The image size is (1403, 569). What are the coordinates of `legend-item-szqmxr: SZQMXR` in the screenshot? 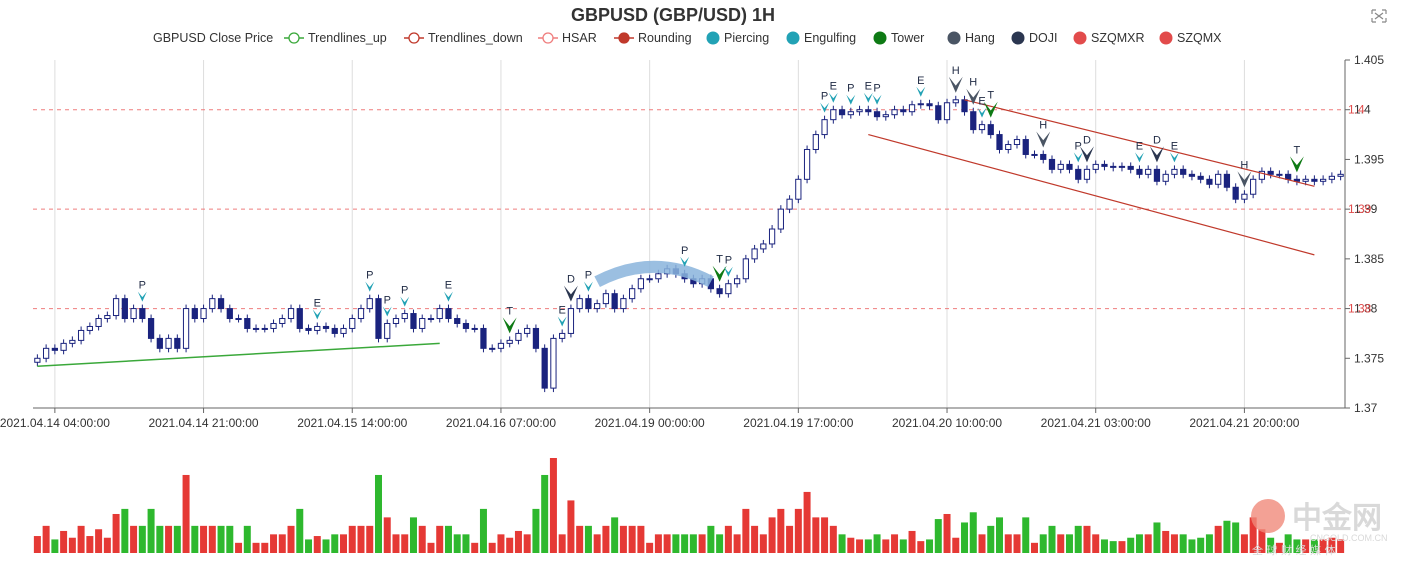 It's located at (1108, 38).